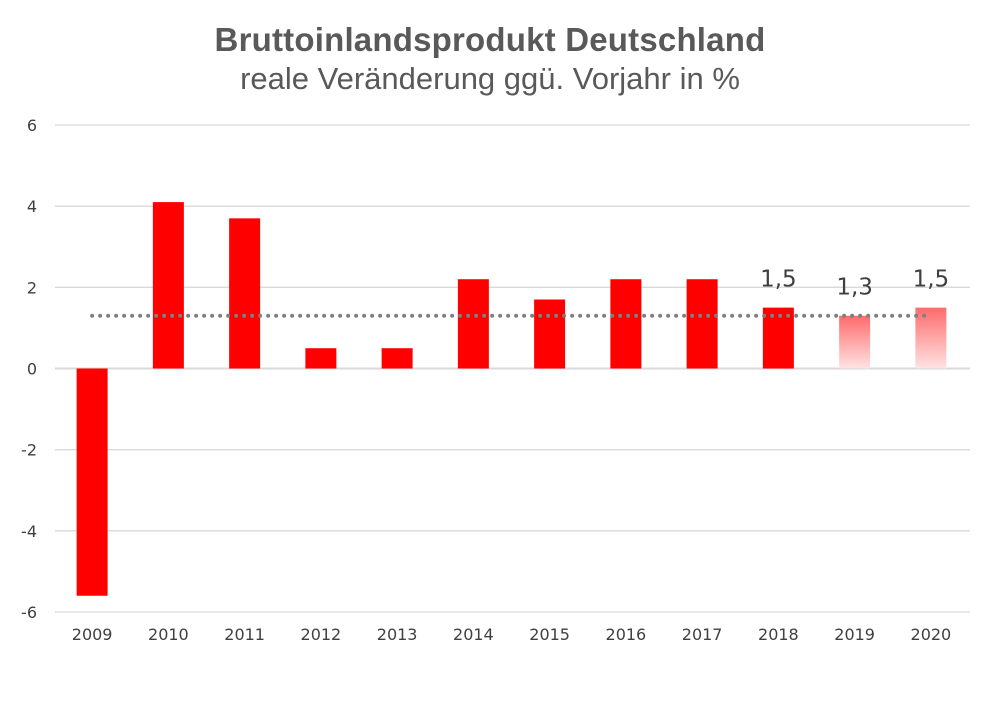  What do you see at coordinates (92, 634) in the screenshot?
I see `x-tick-label: 2009` at bounding box center [92, 634].